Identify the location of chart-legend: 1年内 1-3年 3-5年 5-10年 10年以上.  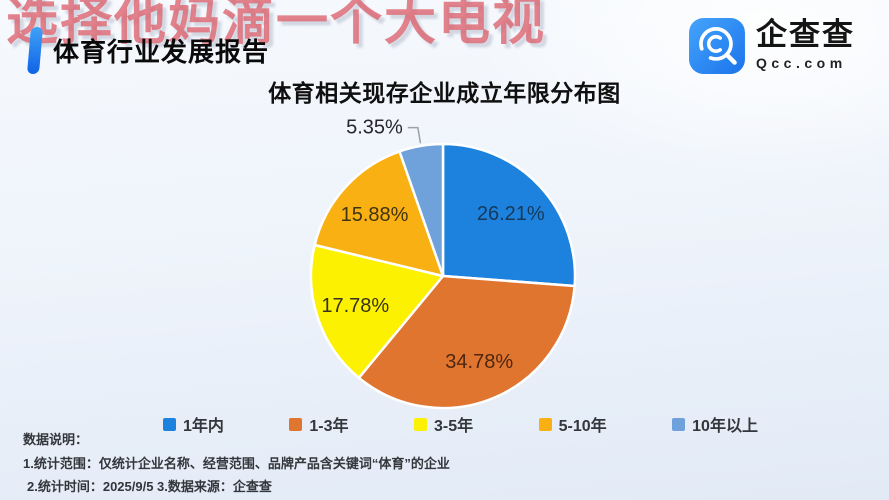
(460, 424).